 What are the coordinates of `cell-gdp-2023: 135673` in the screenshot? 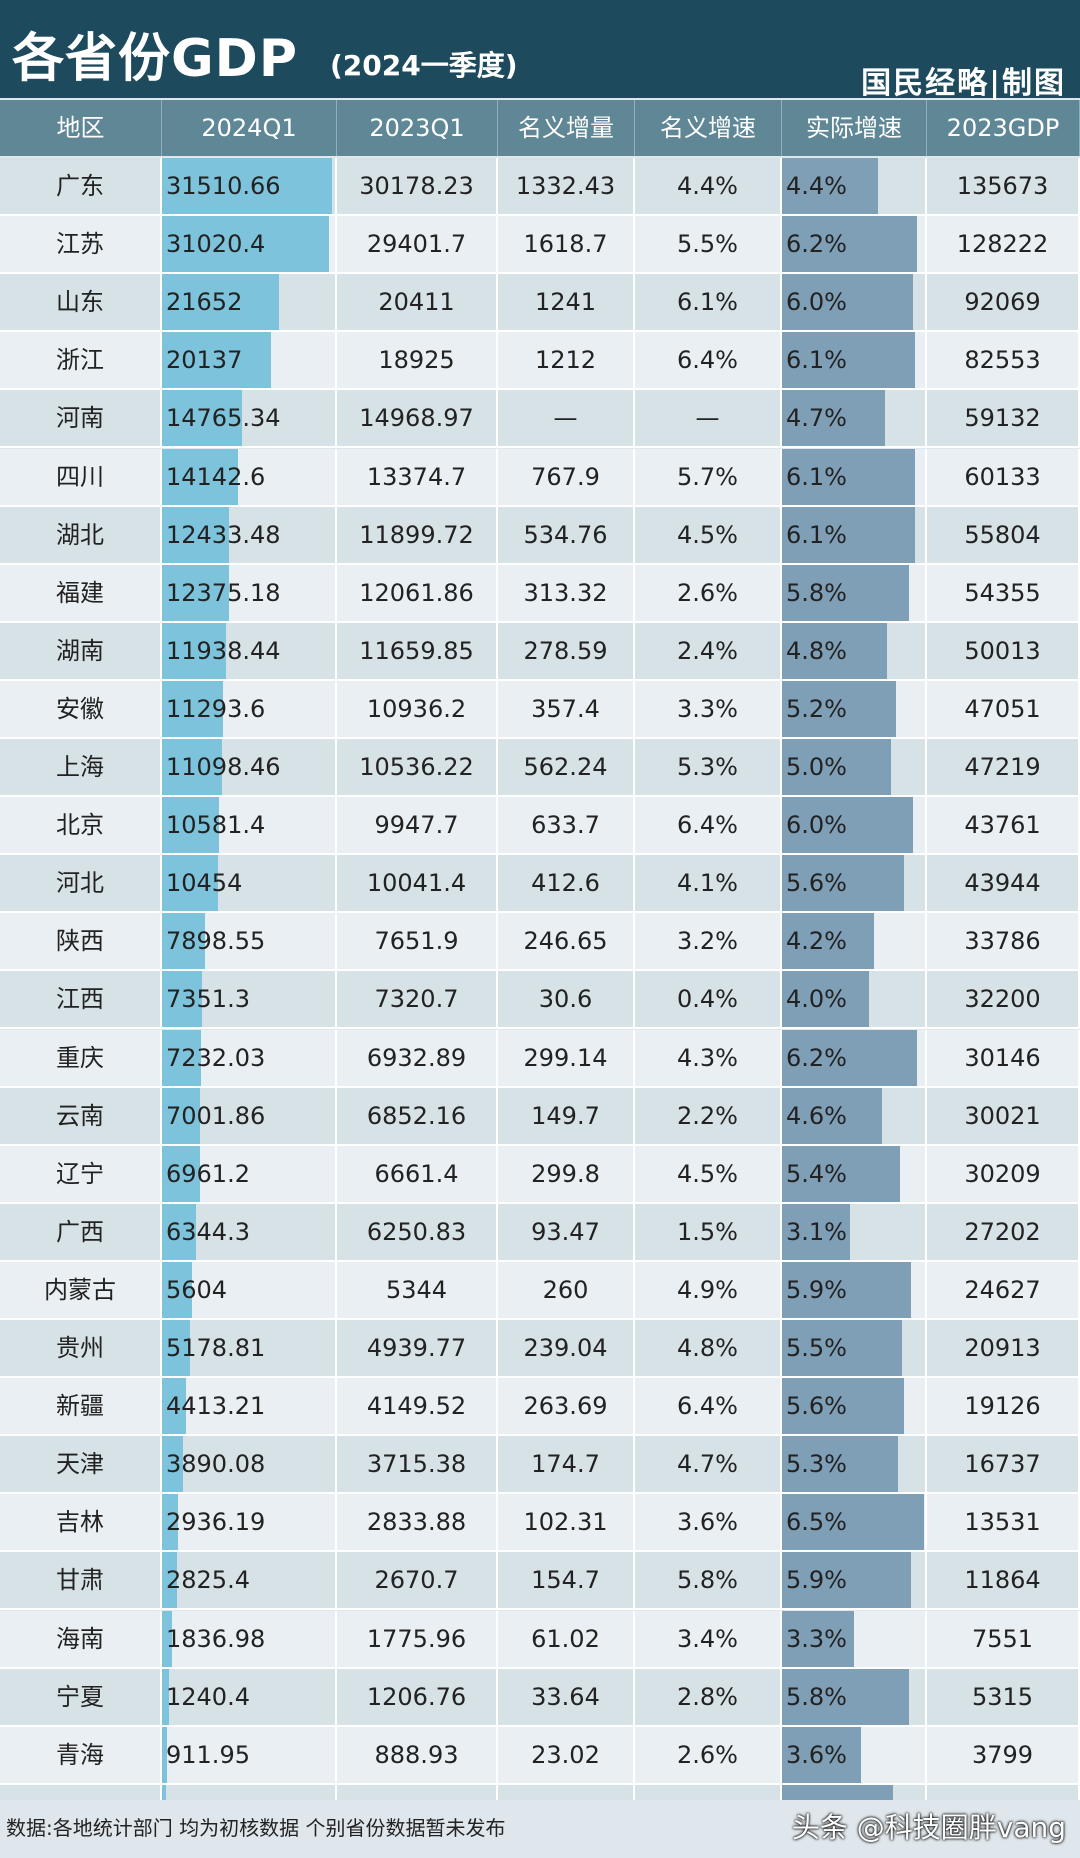 It's located at (1003, 186).